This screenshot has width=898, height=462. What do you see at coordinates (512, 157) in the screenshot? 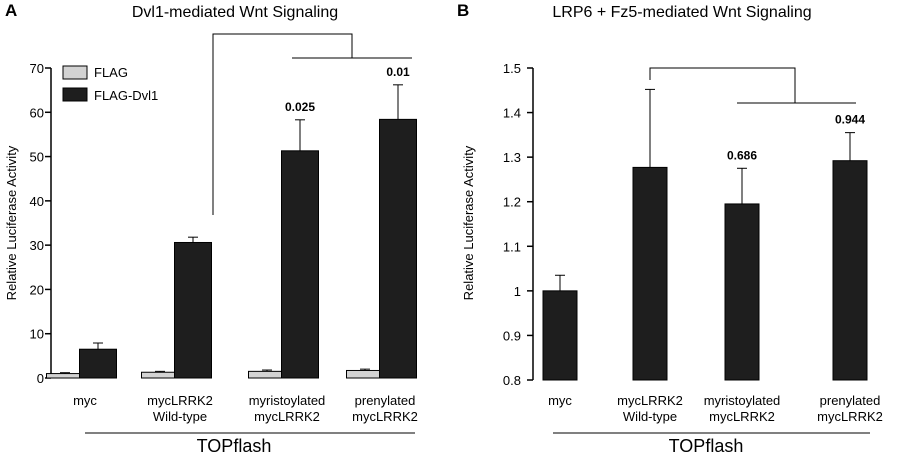
I see `panel-b-y-tick-label: 1.3` at bounding box center [512, 157].